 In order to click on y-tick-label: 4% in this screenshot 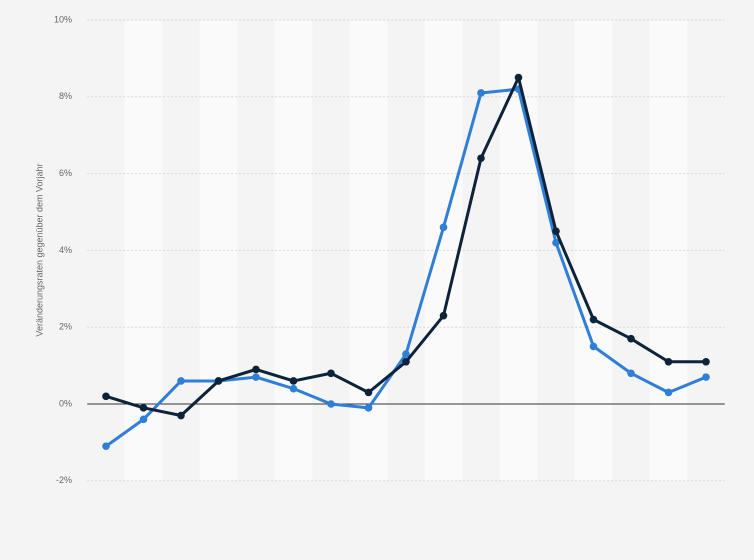, I will do `click(65, 250)`.